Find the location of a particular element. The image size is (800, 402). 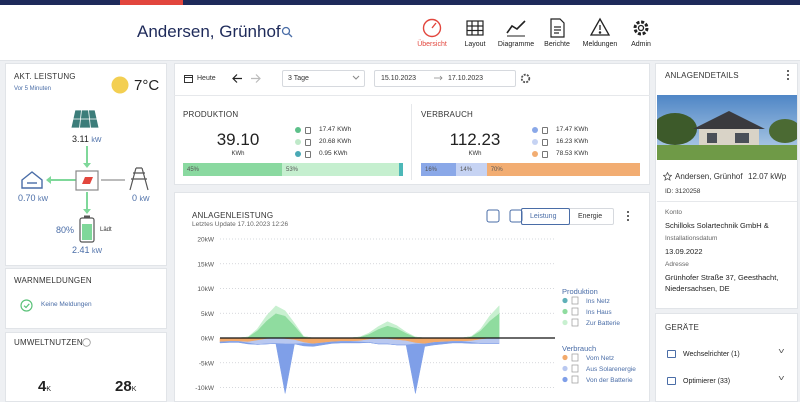

nav-reports-icon is located at coordinates (557, 28).